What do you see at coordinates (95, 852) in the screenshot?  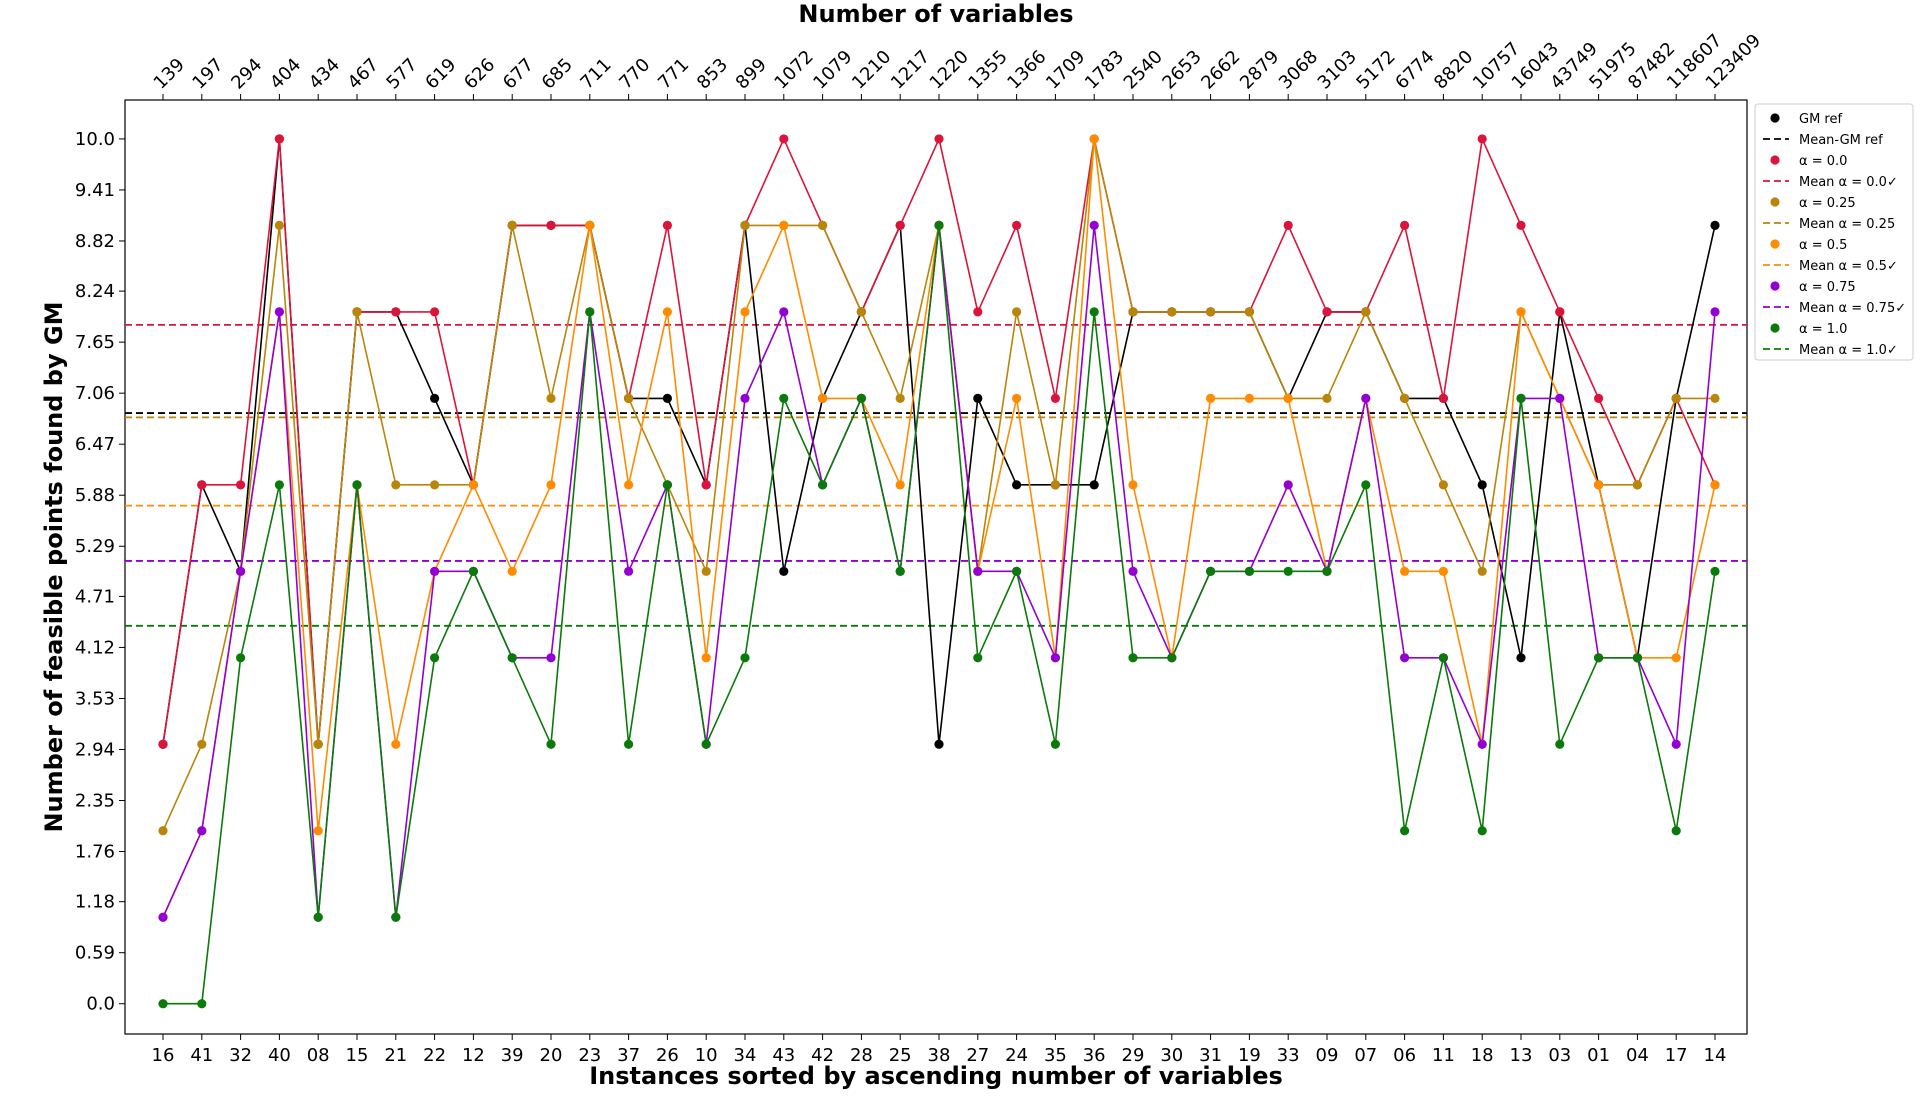 I see `y-tick-label: 1.76` at bounding box center [95, 852].